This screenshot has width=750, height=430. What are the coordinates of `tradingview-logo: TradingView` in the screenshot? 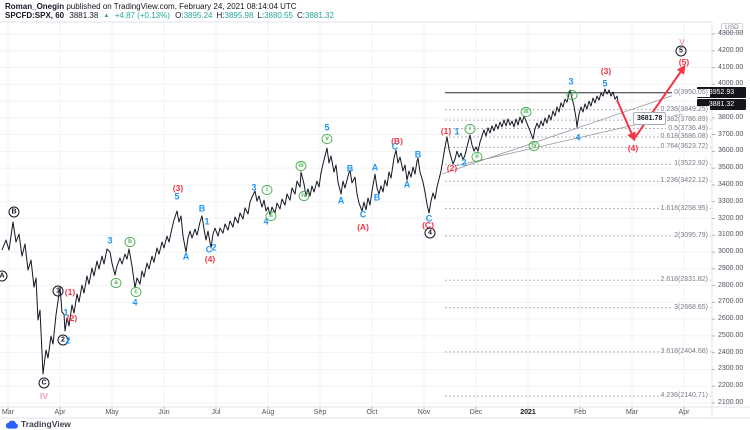 It's located at (38, 424).